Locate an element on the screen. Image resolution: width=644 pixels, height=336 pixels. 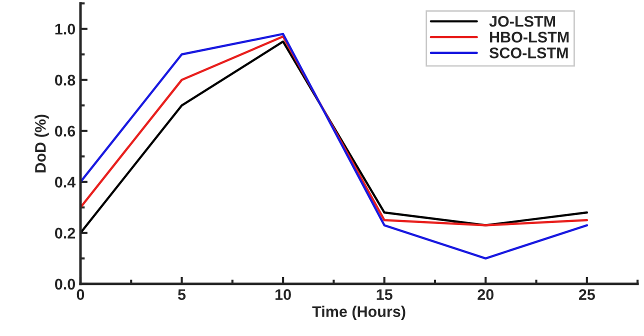
x-tick-label: 10 is located at coordinates (283, 294).